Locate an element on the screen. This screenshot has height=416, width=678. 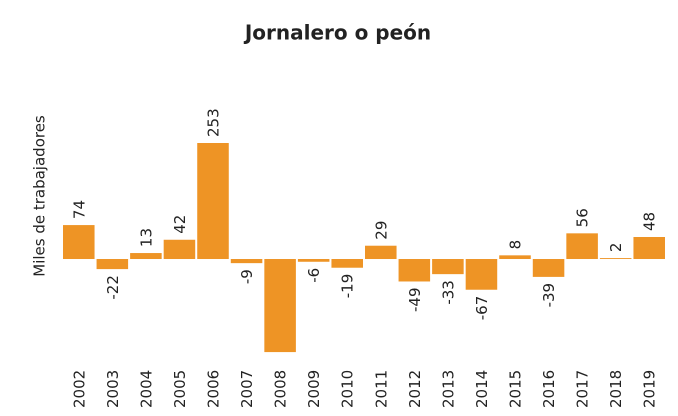
data-label: 74 is located at coordinates (79, 209).